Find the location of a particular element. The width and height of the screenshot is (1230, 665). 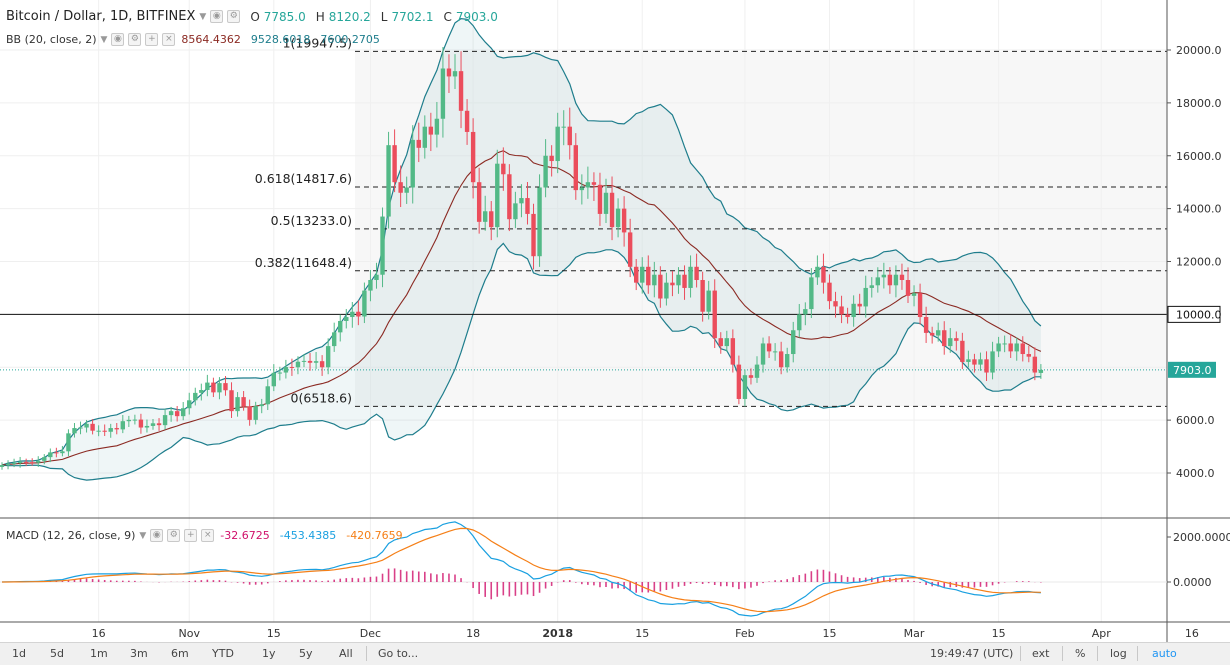

macd-tick-label: 0.0000 is located at coordinates (1192, 582).